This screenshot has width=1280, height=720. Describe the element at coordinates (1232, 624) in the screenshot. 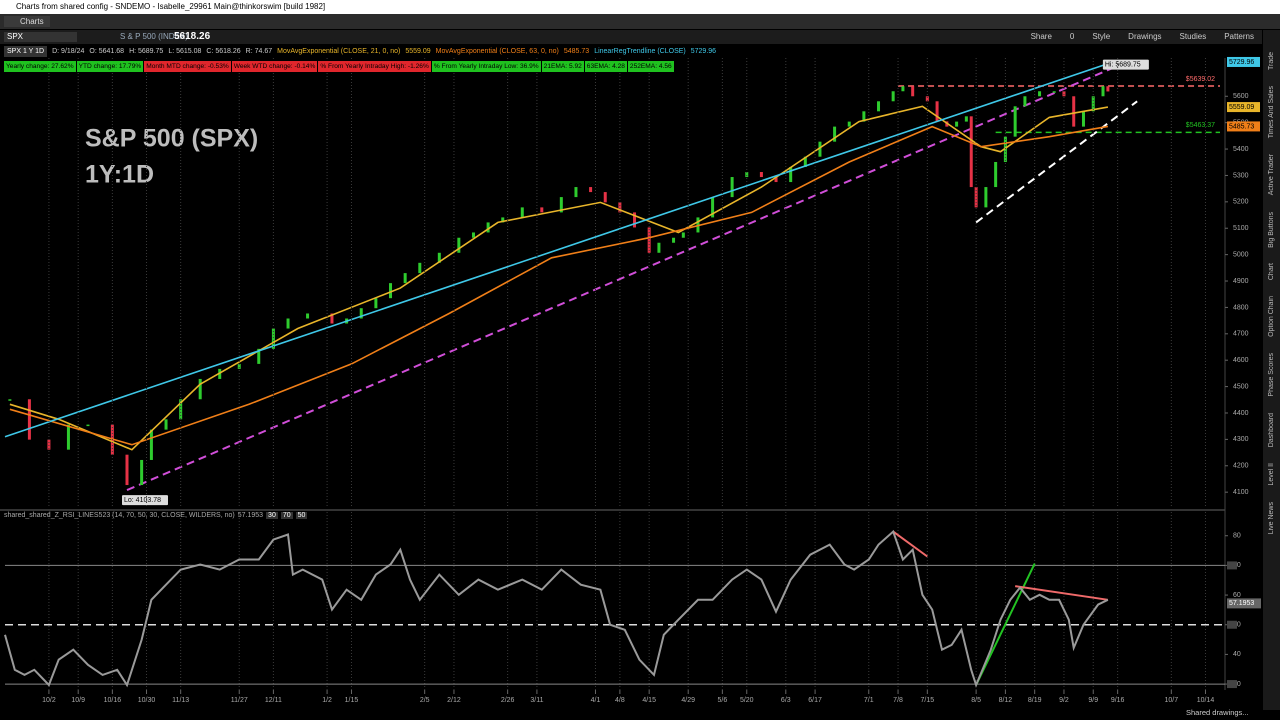

I see `level-box` at that location.